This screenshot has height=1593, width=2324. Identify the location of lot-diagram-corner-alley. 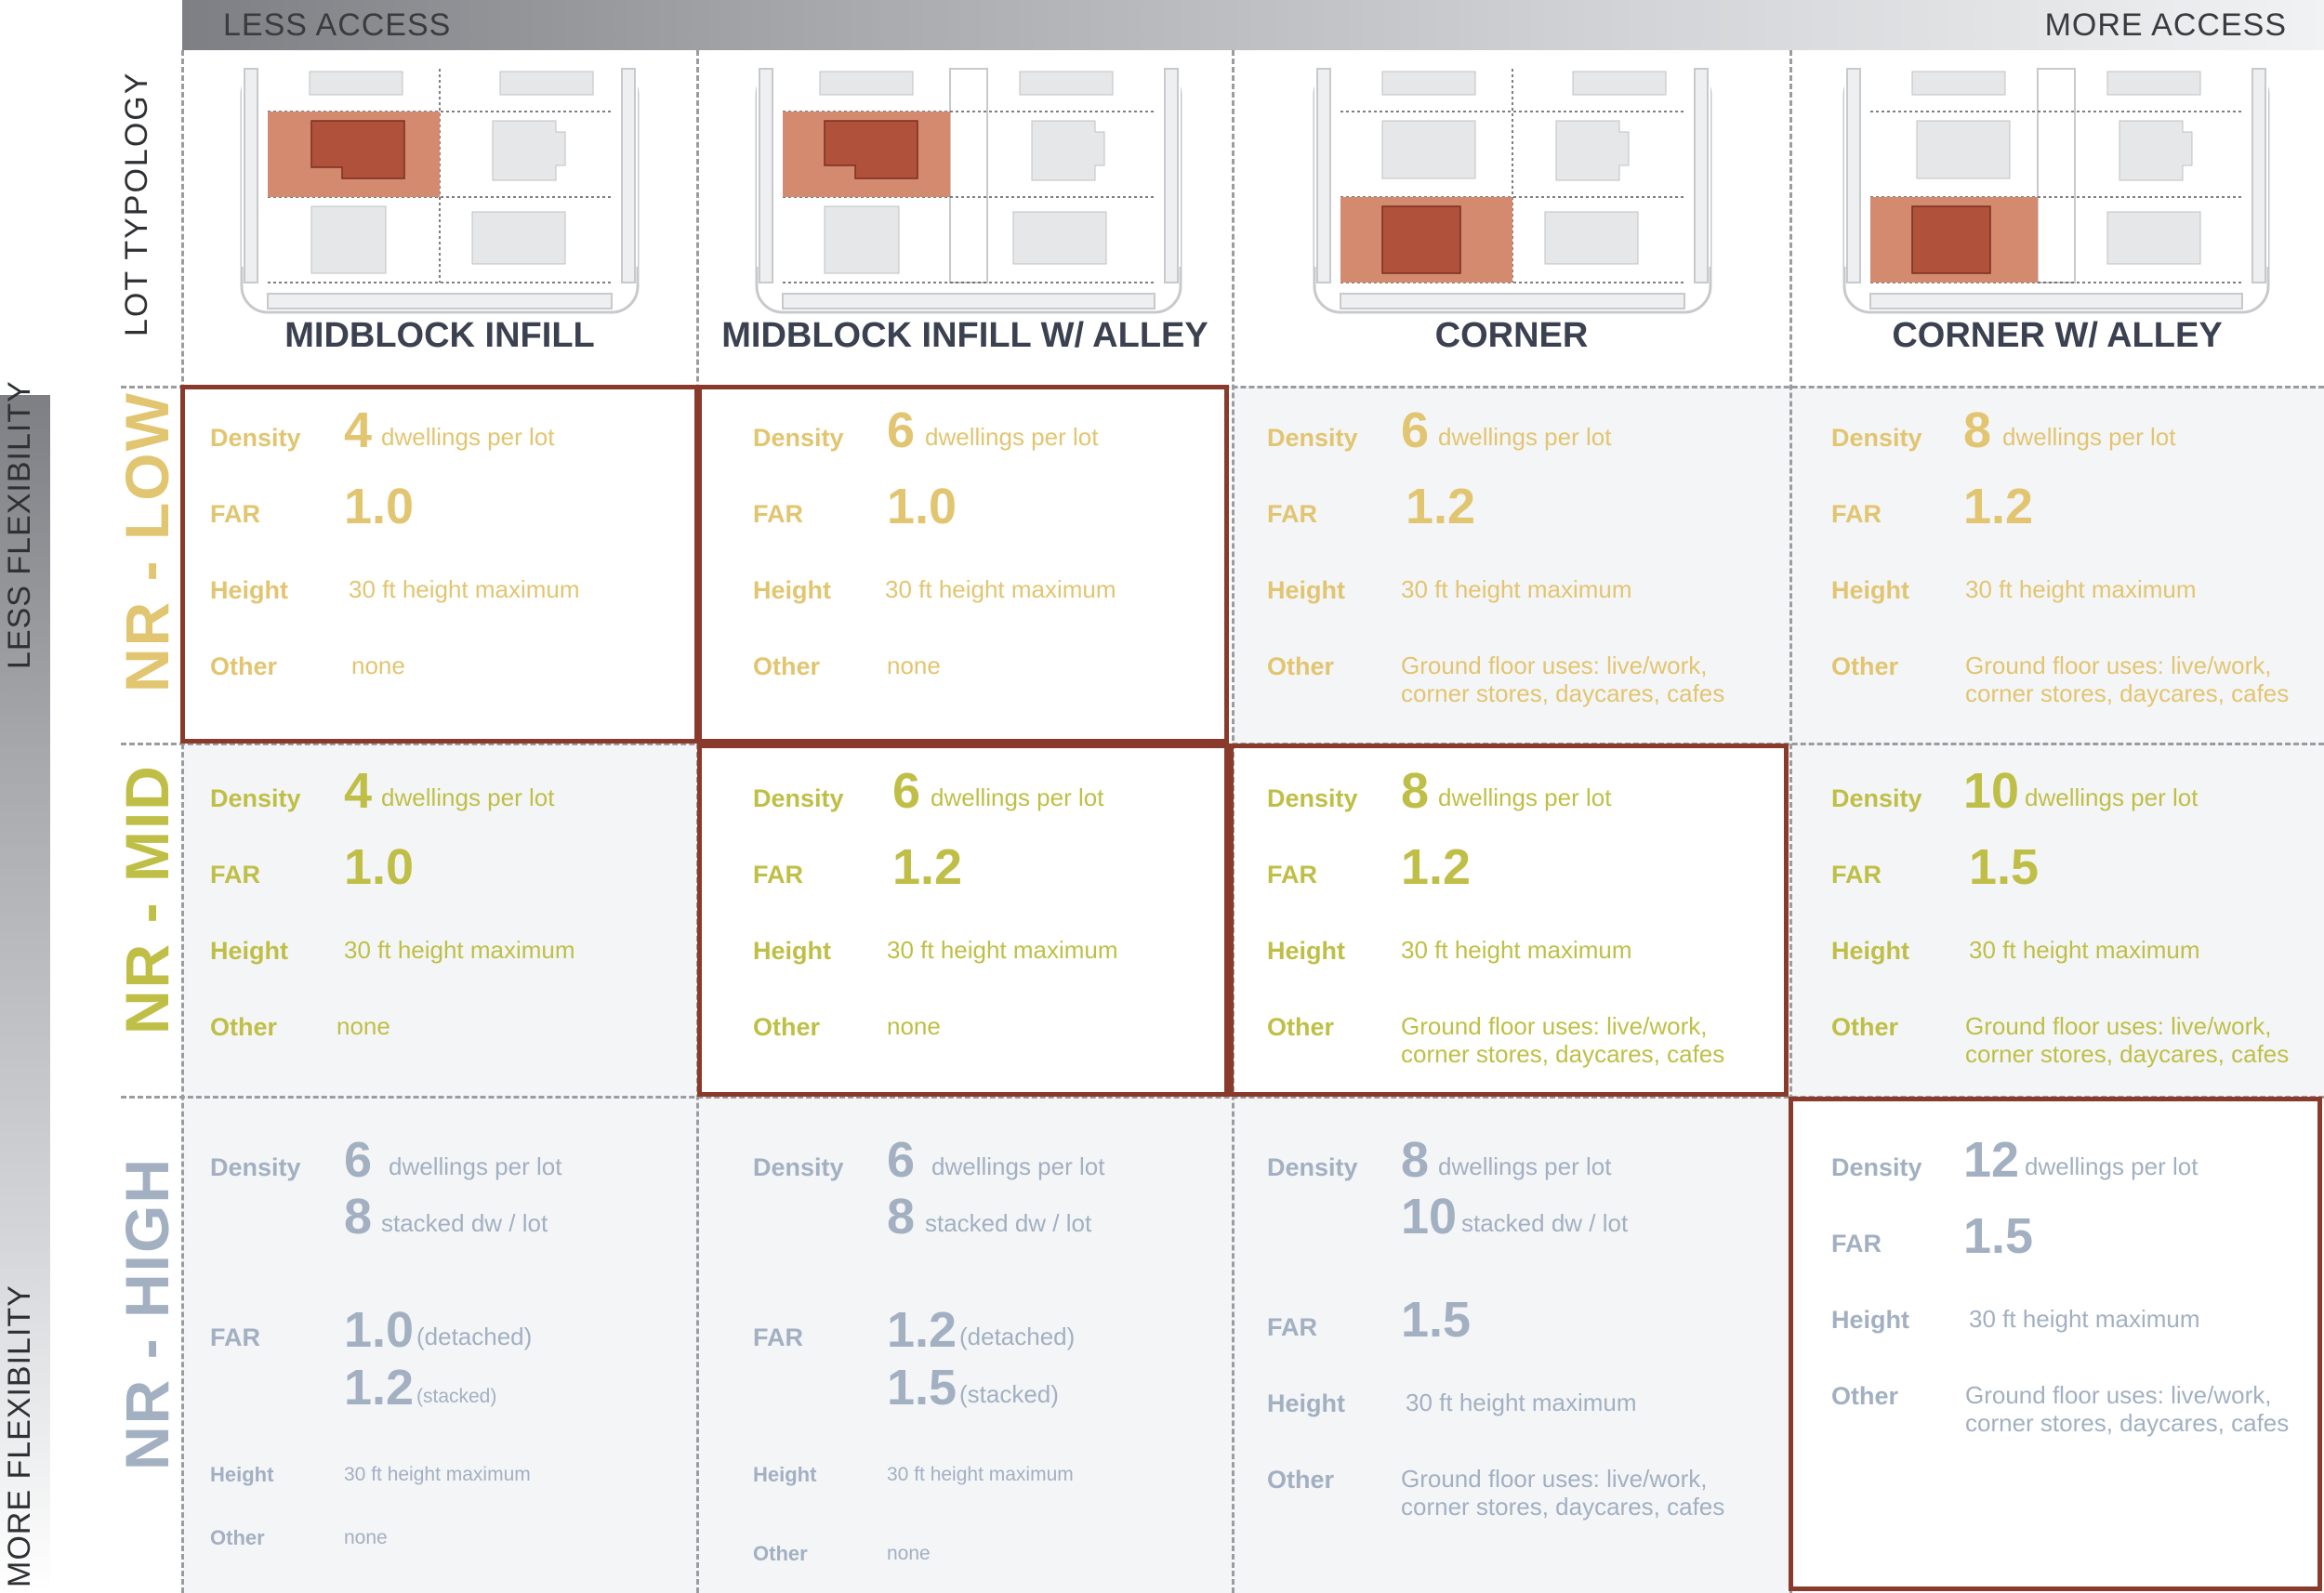
(2056, 190).